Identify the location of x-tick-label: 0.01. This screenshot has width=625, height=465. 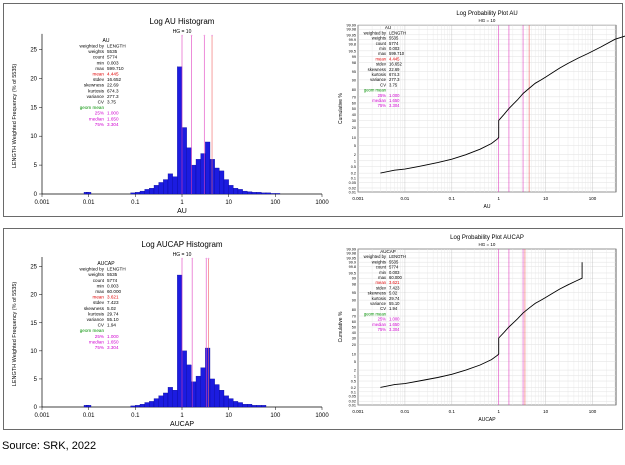
(89, 203).